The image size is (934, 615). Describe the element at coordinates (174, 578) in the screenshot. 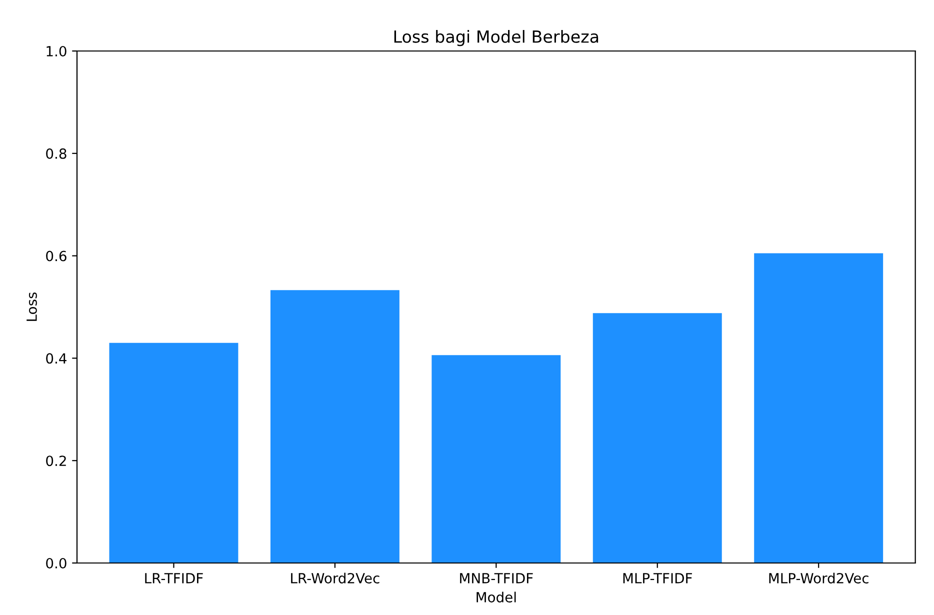

I see `x-tick-label: LR-TFIDF` at that location.